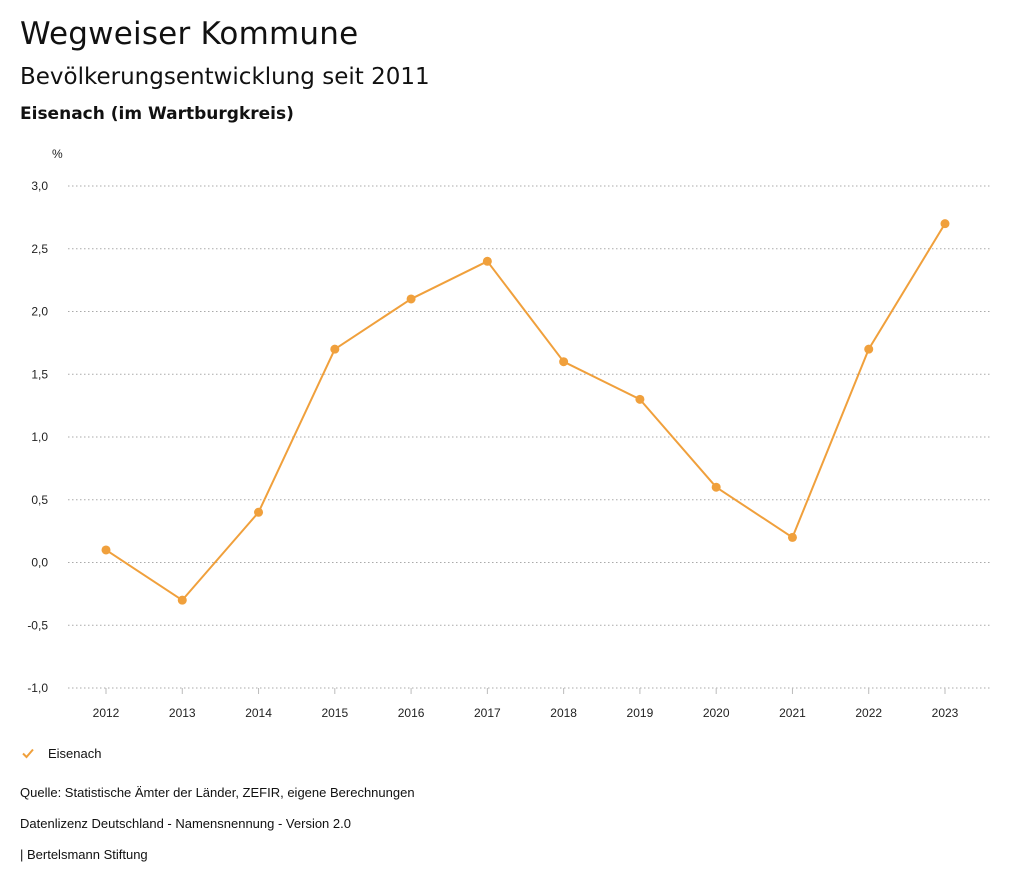 The image size is (1024, 888). I want to click on x-tick-label: 2020, so click(716, 713).